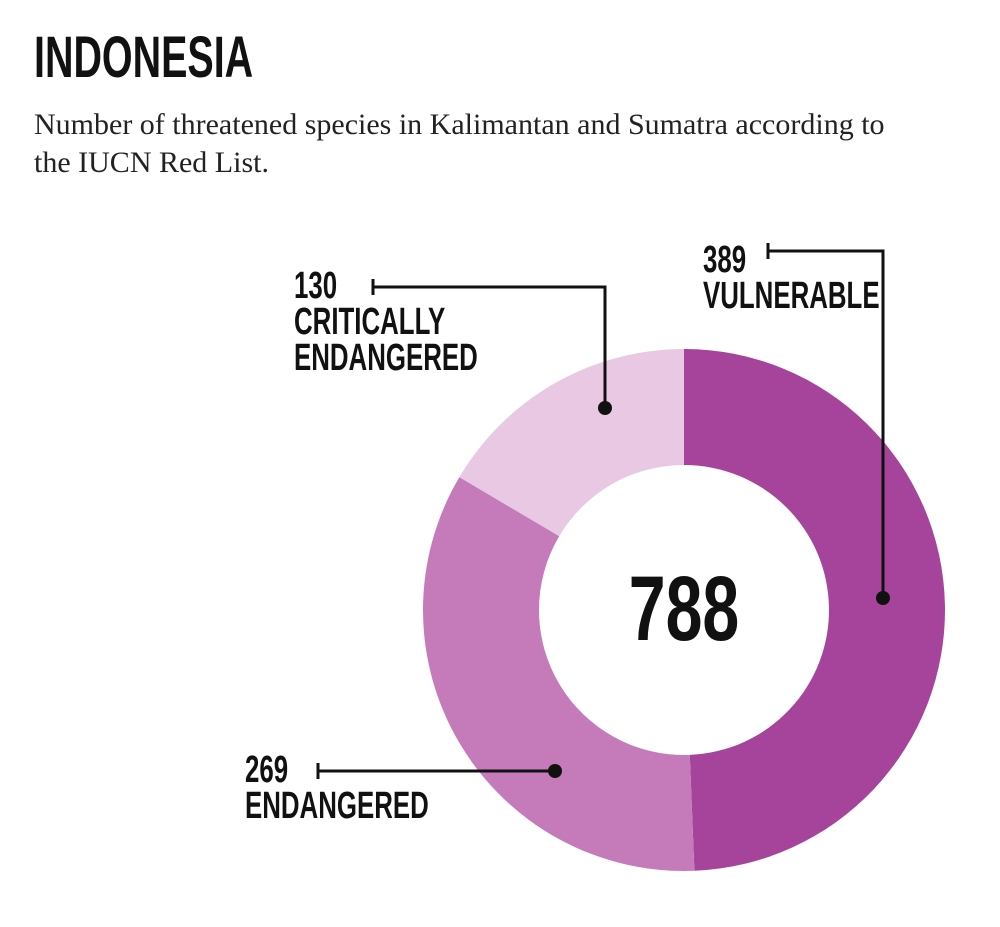  I want to click on category-label: CRITICALLY ENDANGERED, so click(386, 340).